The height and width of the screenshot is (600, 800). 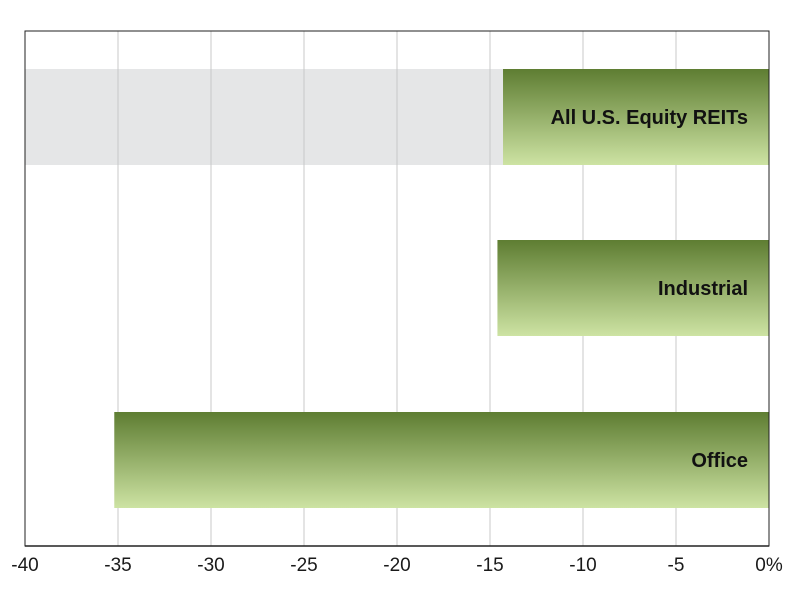 What do you see at coordinates (719, 461) in the screenshot?
I see `bar-label: Office` at bounding box center [719, 461].